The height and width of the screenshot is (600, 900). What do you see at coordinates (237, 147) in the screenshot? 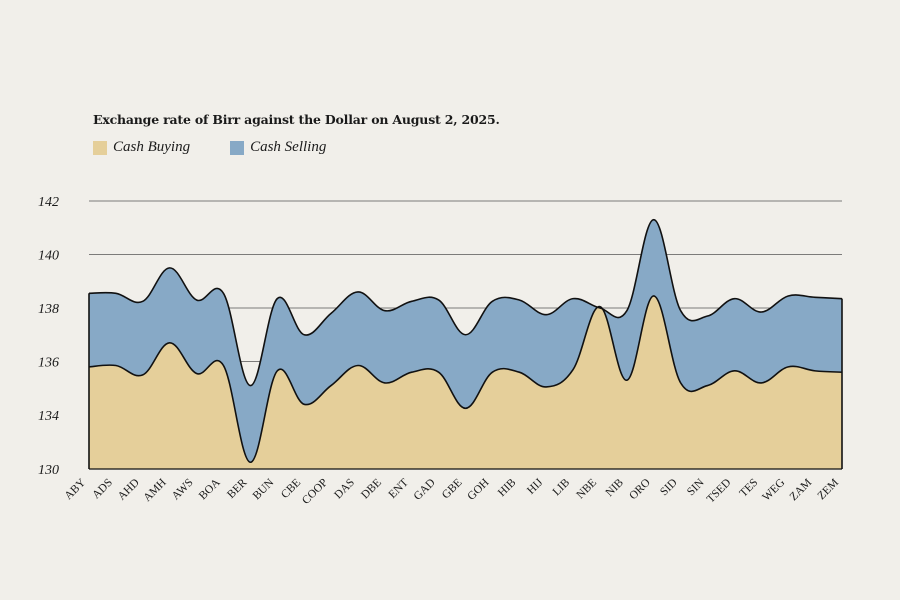
I see `legend-swatch-cash-selling` at bounding box center [237, 147].